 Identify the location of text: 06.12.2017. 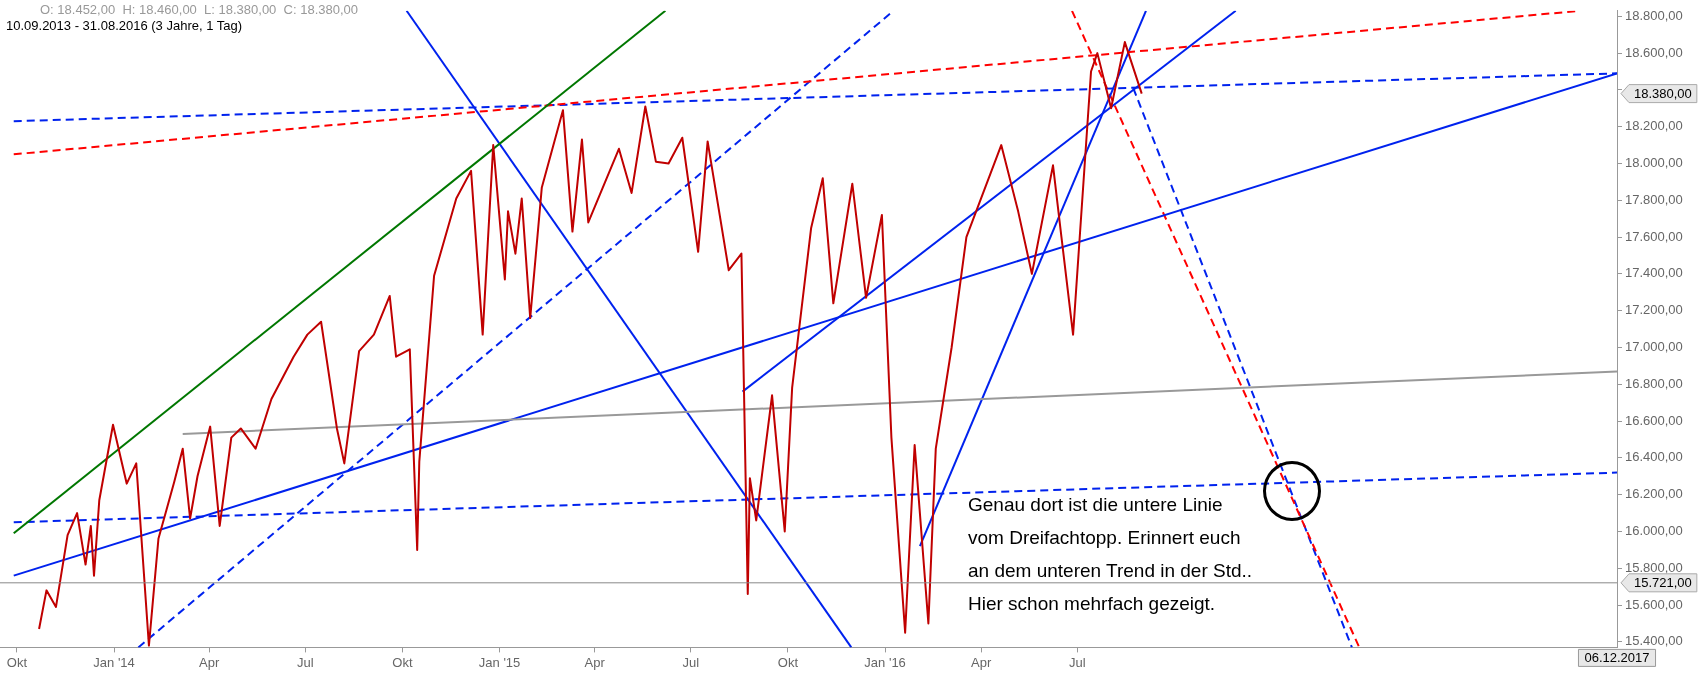
(1617, 657).